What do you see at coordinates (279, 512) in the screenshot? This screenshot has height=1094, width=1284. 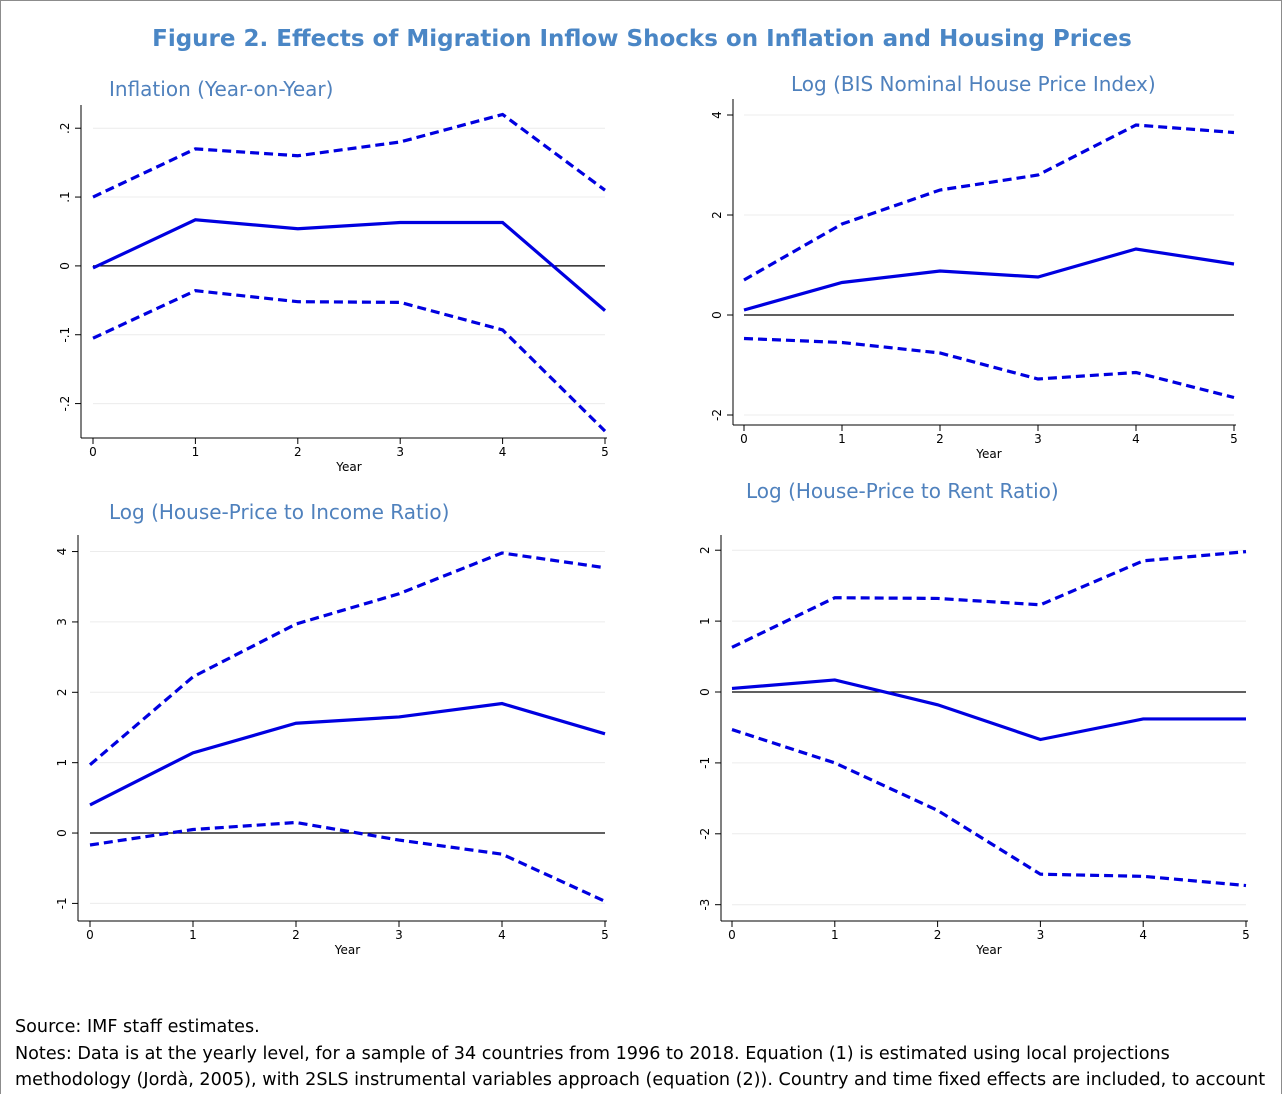 I see `subplot-title: Log (House-Price to Income Ratio)` at bounding box center [279, 512].